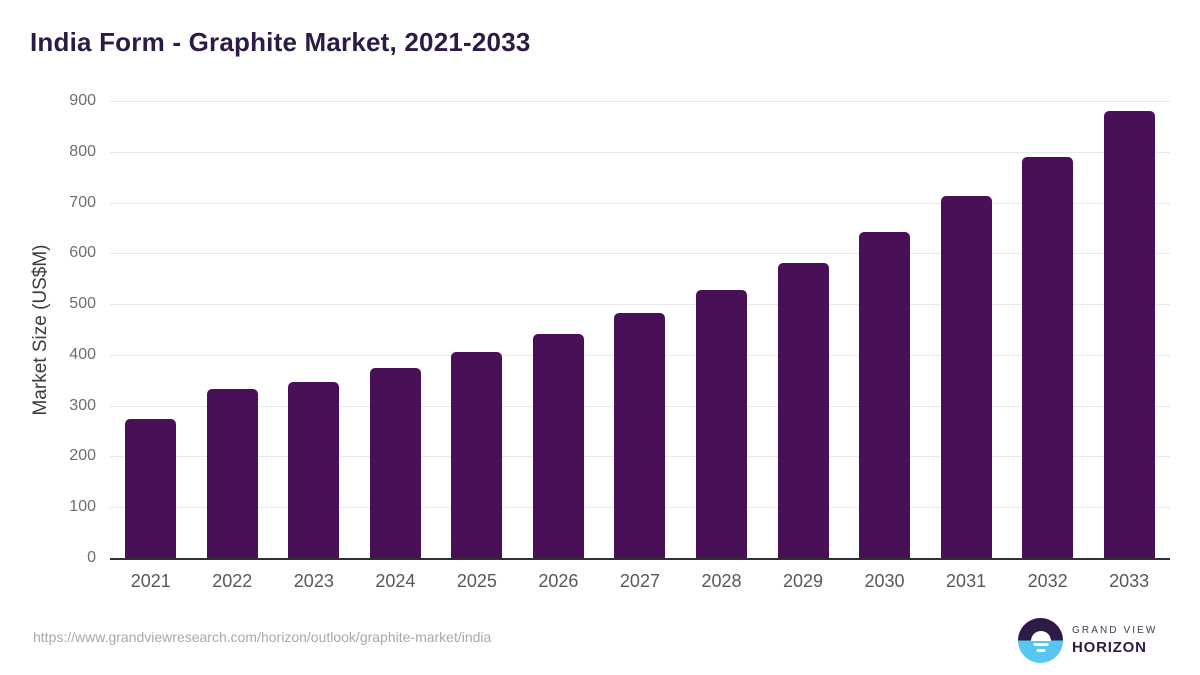 This screenshot has height=675, width=1200. Describe the element at coordinates (82, 202) in the screenshot. I see `y-tick-label: 700` at that location.